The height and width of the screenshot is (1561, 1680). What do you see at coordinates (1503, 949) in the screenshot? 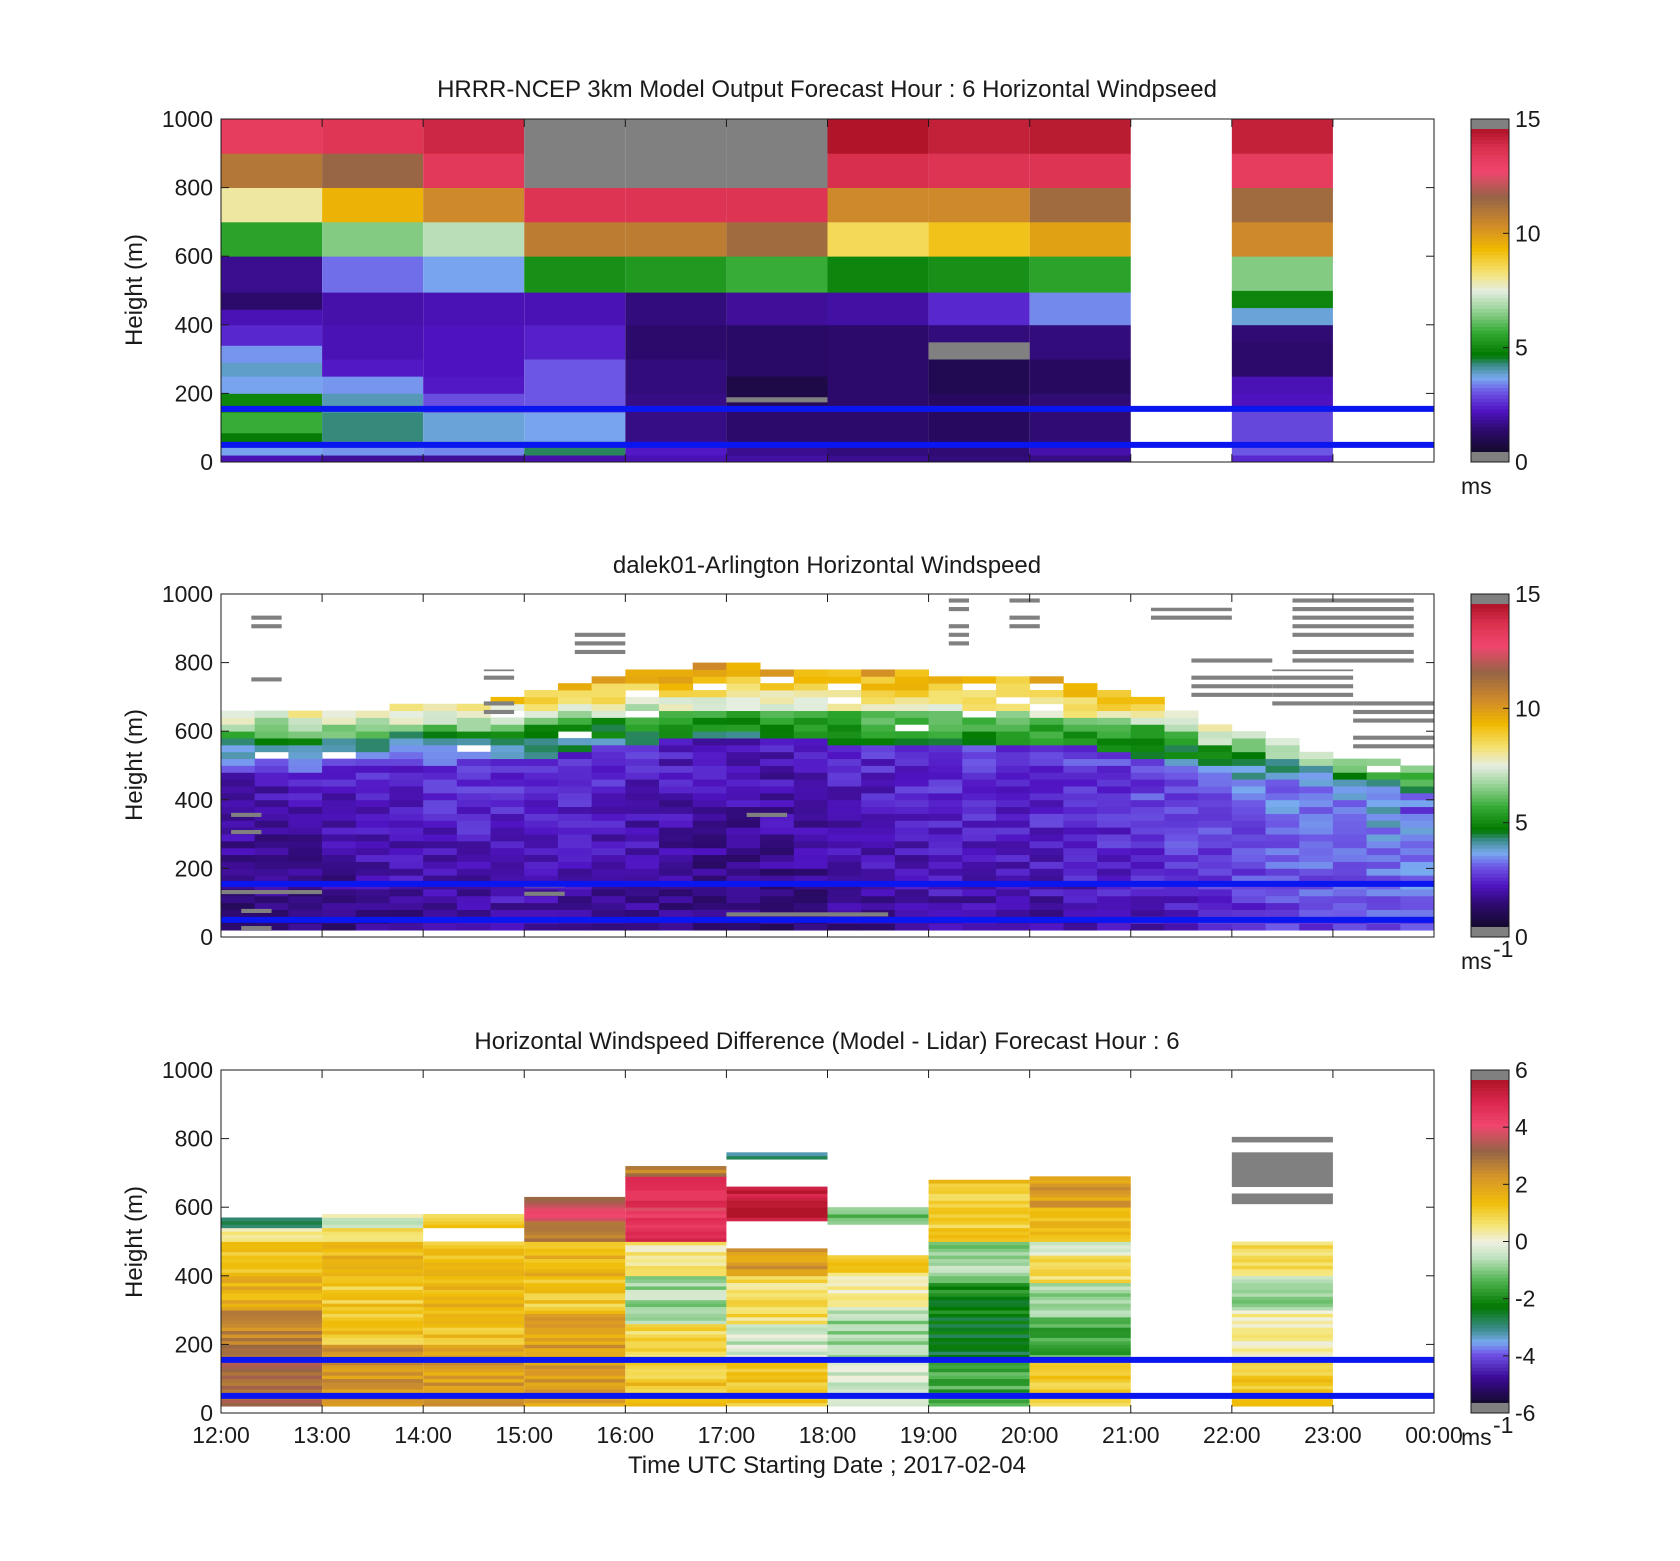
I see `colorbar-unit-superscript: -1` at bounding box center [1503, 949].